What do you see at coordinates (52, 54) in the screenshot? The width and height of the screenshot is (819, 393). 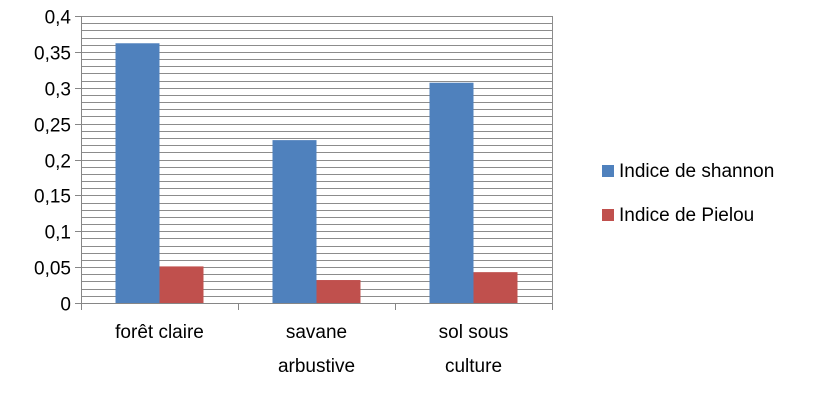 I see `y-tick-label: 0,35` at bounding box center [52, 54].